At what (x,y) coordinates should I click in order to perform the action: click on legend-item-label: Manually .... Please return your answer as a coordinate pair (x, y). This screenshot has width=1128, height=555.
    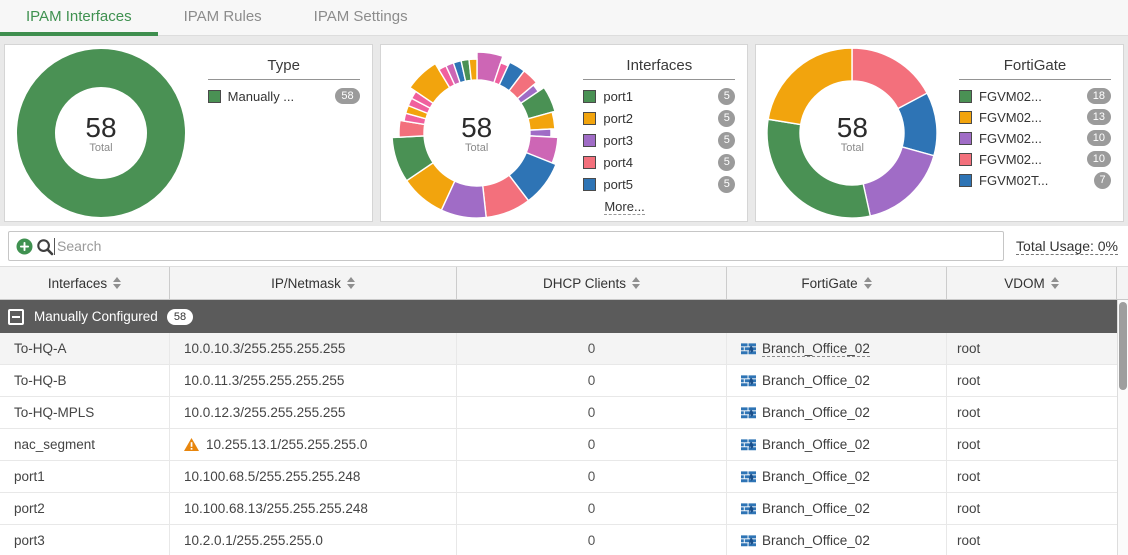
    Looking at the image, I should click on (261, 96).